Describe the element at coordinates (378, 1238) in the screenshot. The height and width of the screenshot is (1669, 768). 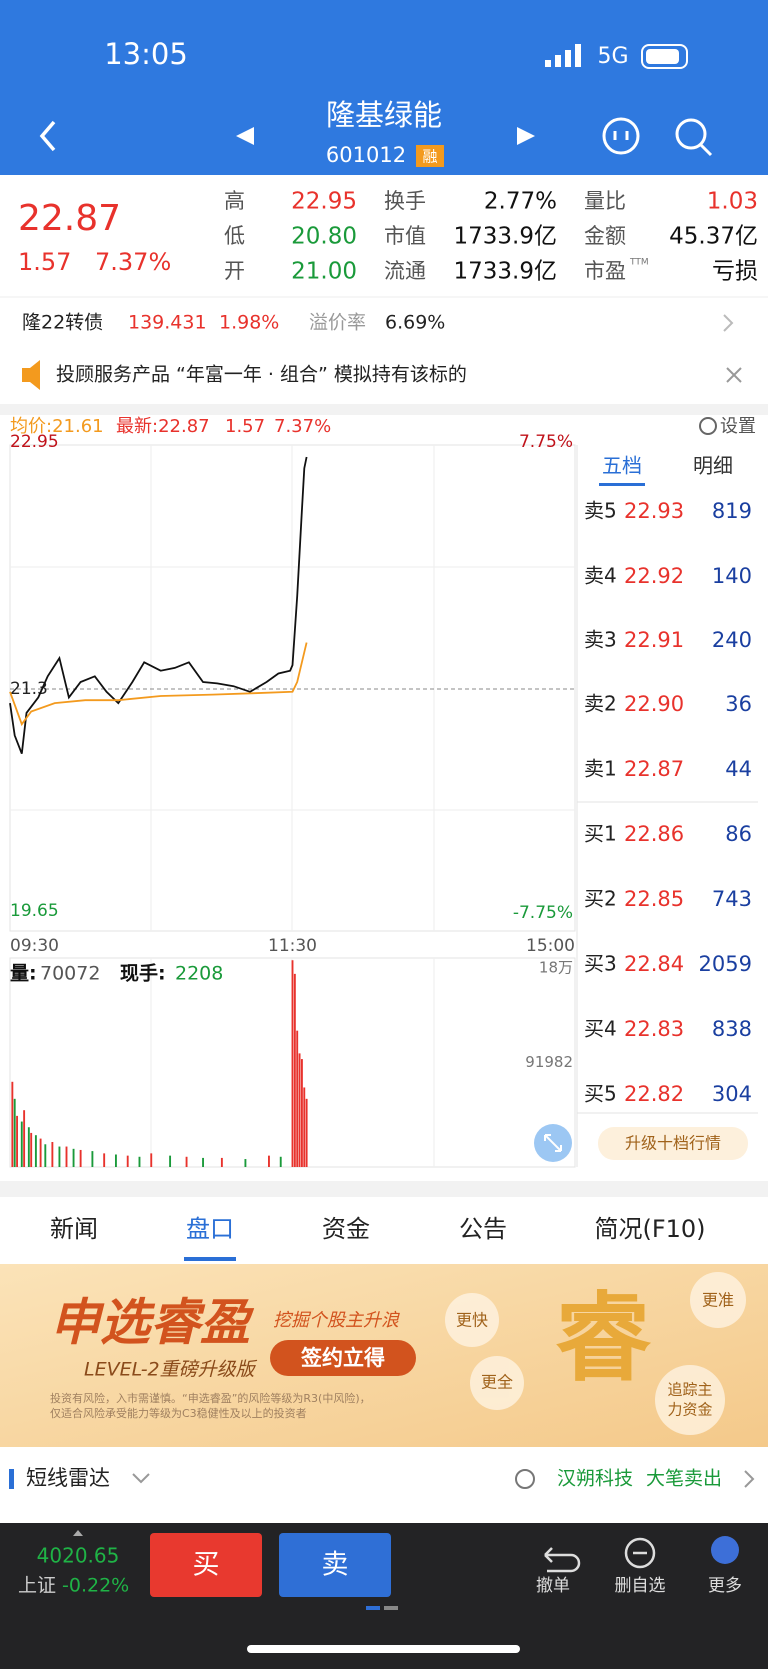
I see `tabs: 新闻 盘口 资金 公告 简况(F10)` at that location.